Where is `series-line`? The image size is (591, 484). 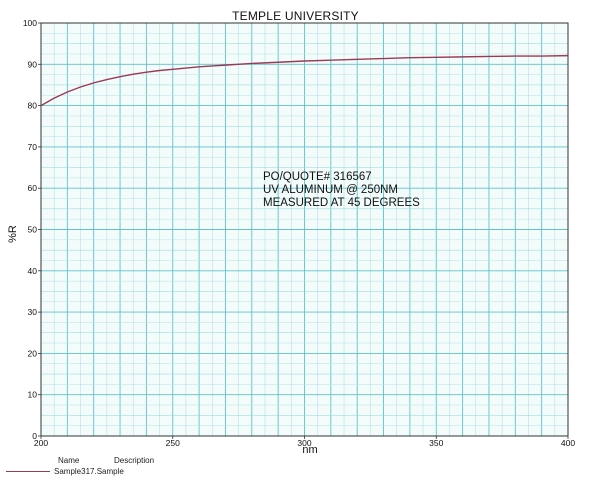
series-line is located at coordinates (304, 80).